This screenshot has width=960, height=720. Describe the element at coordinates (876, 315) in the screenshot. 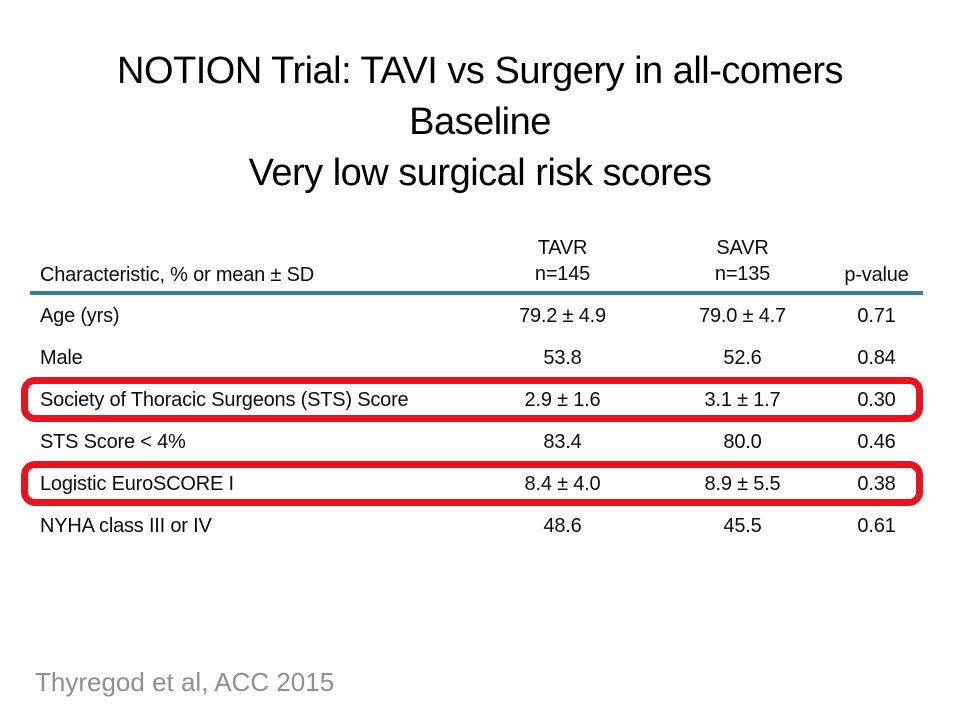

I see `cell-pvalue: 0.71` at that location.